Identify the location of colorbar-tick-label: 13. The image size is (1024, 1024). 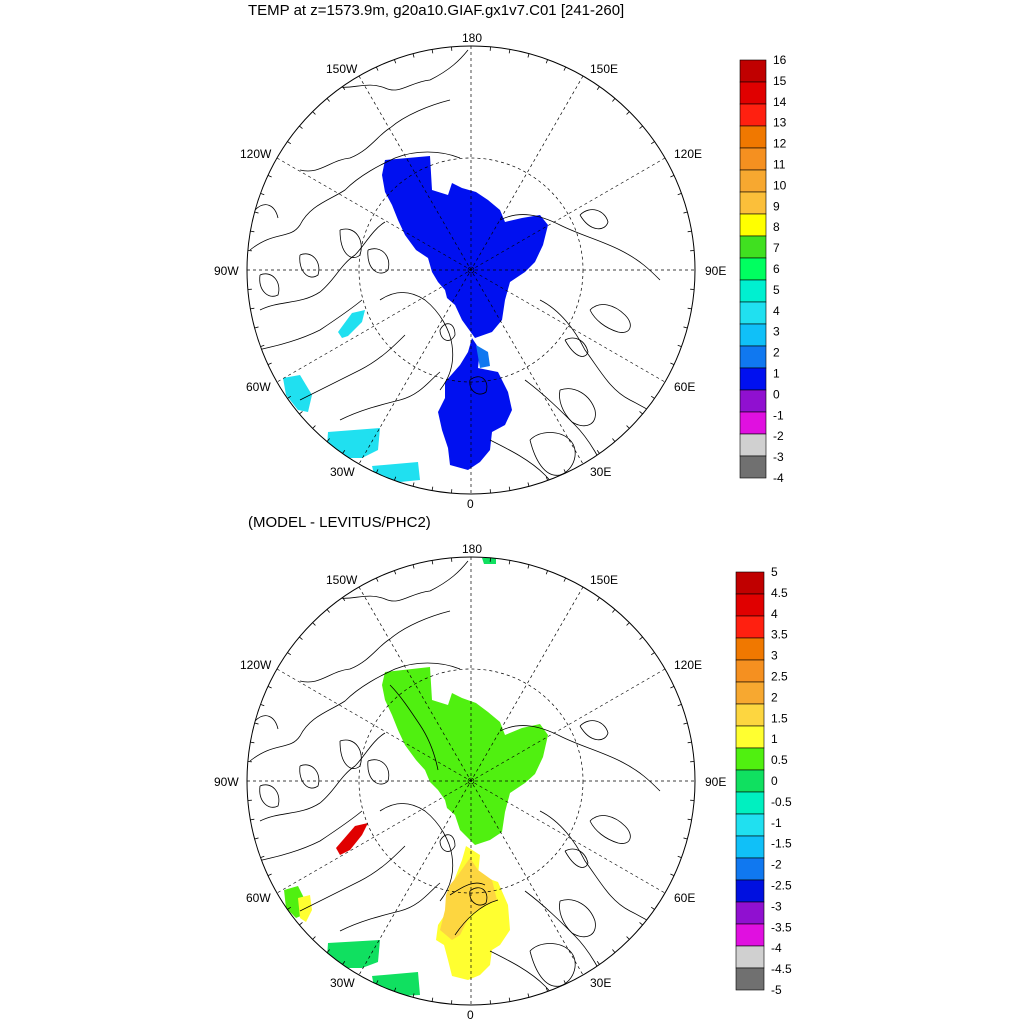
(780, 123).